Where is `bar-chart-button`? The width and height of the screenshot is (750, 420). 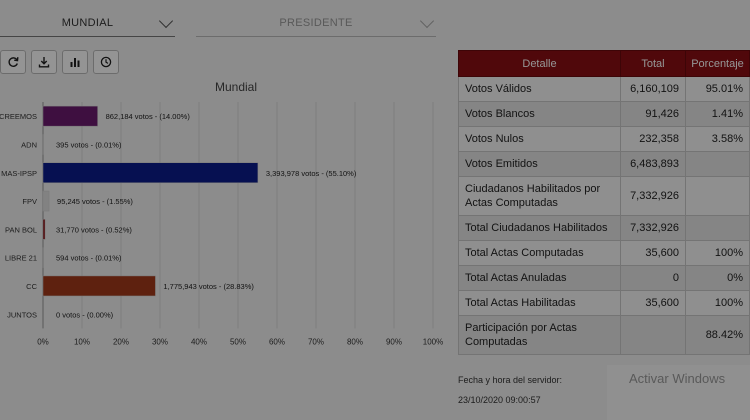 bar-chart-button is located at coordinates (75, 62).